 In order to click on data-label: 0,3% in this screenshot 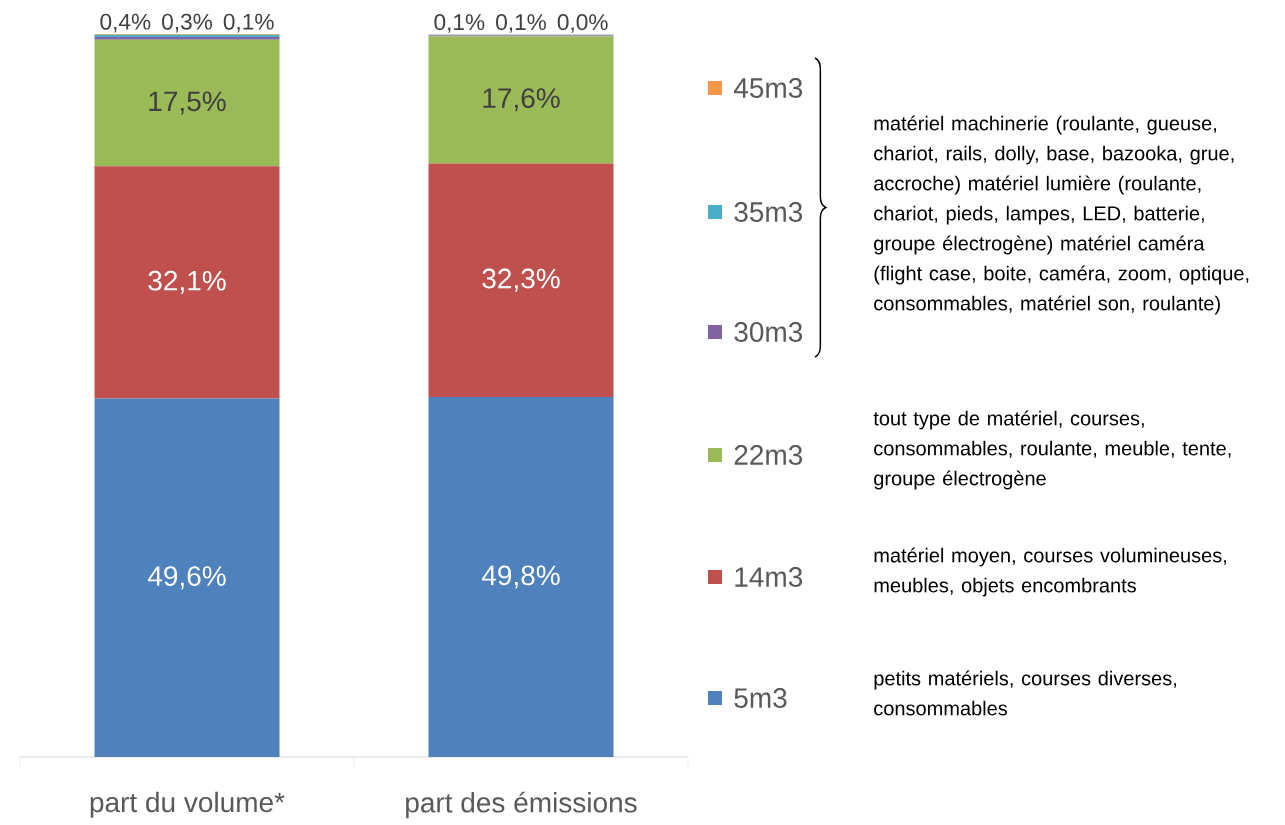, I will do `click(187, 23)`.